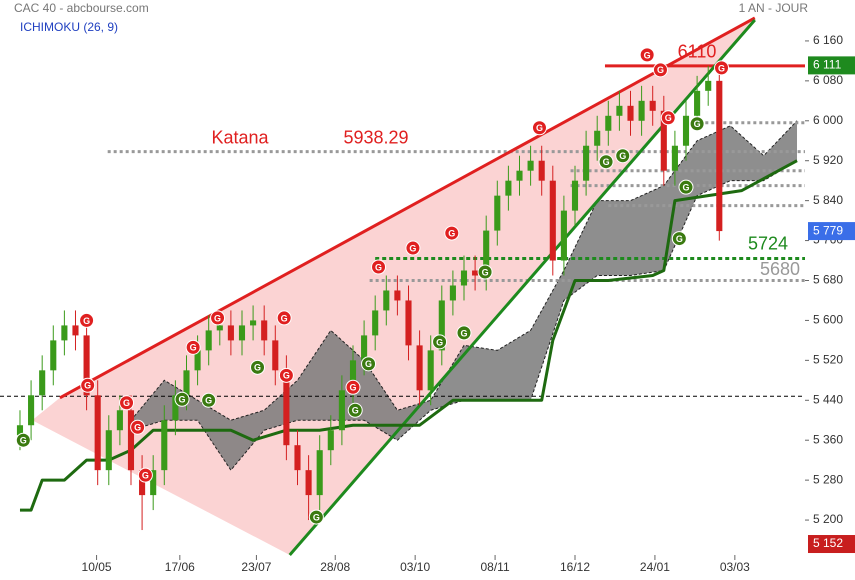  I want to click on y-tick-label: 5 360, so click(828, 439).